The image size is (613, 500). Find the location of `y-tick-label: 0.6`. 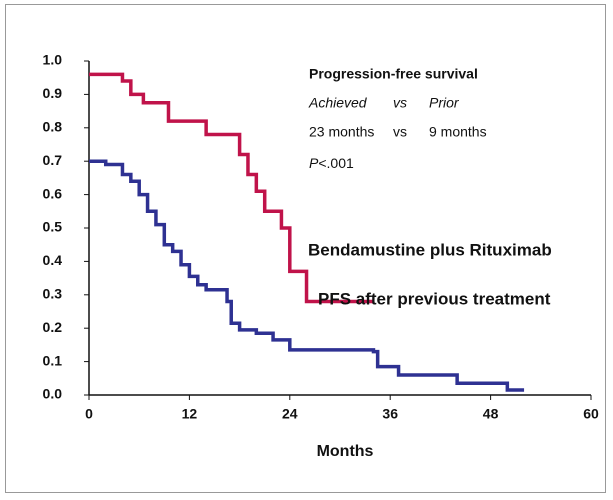

y-tick-label: 0.6 is located at coordinates (53, 193).